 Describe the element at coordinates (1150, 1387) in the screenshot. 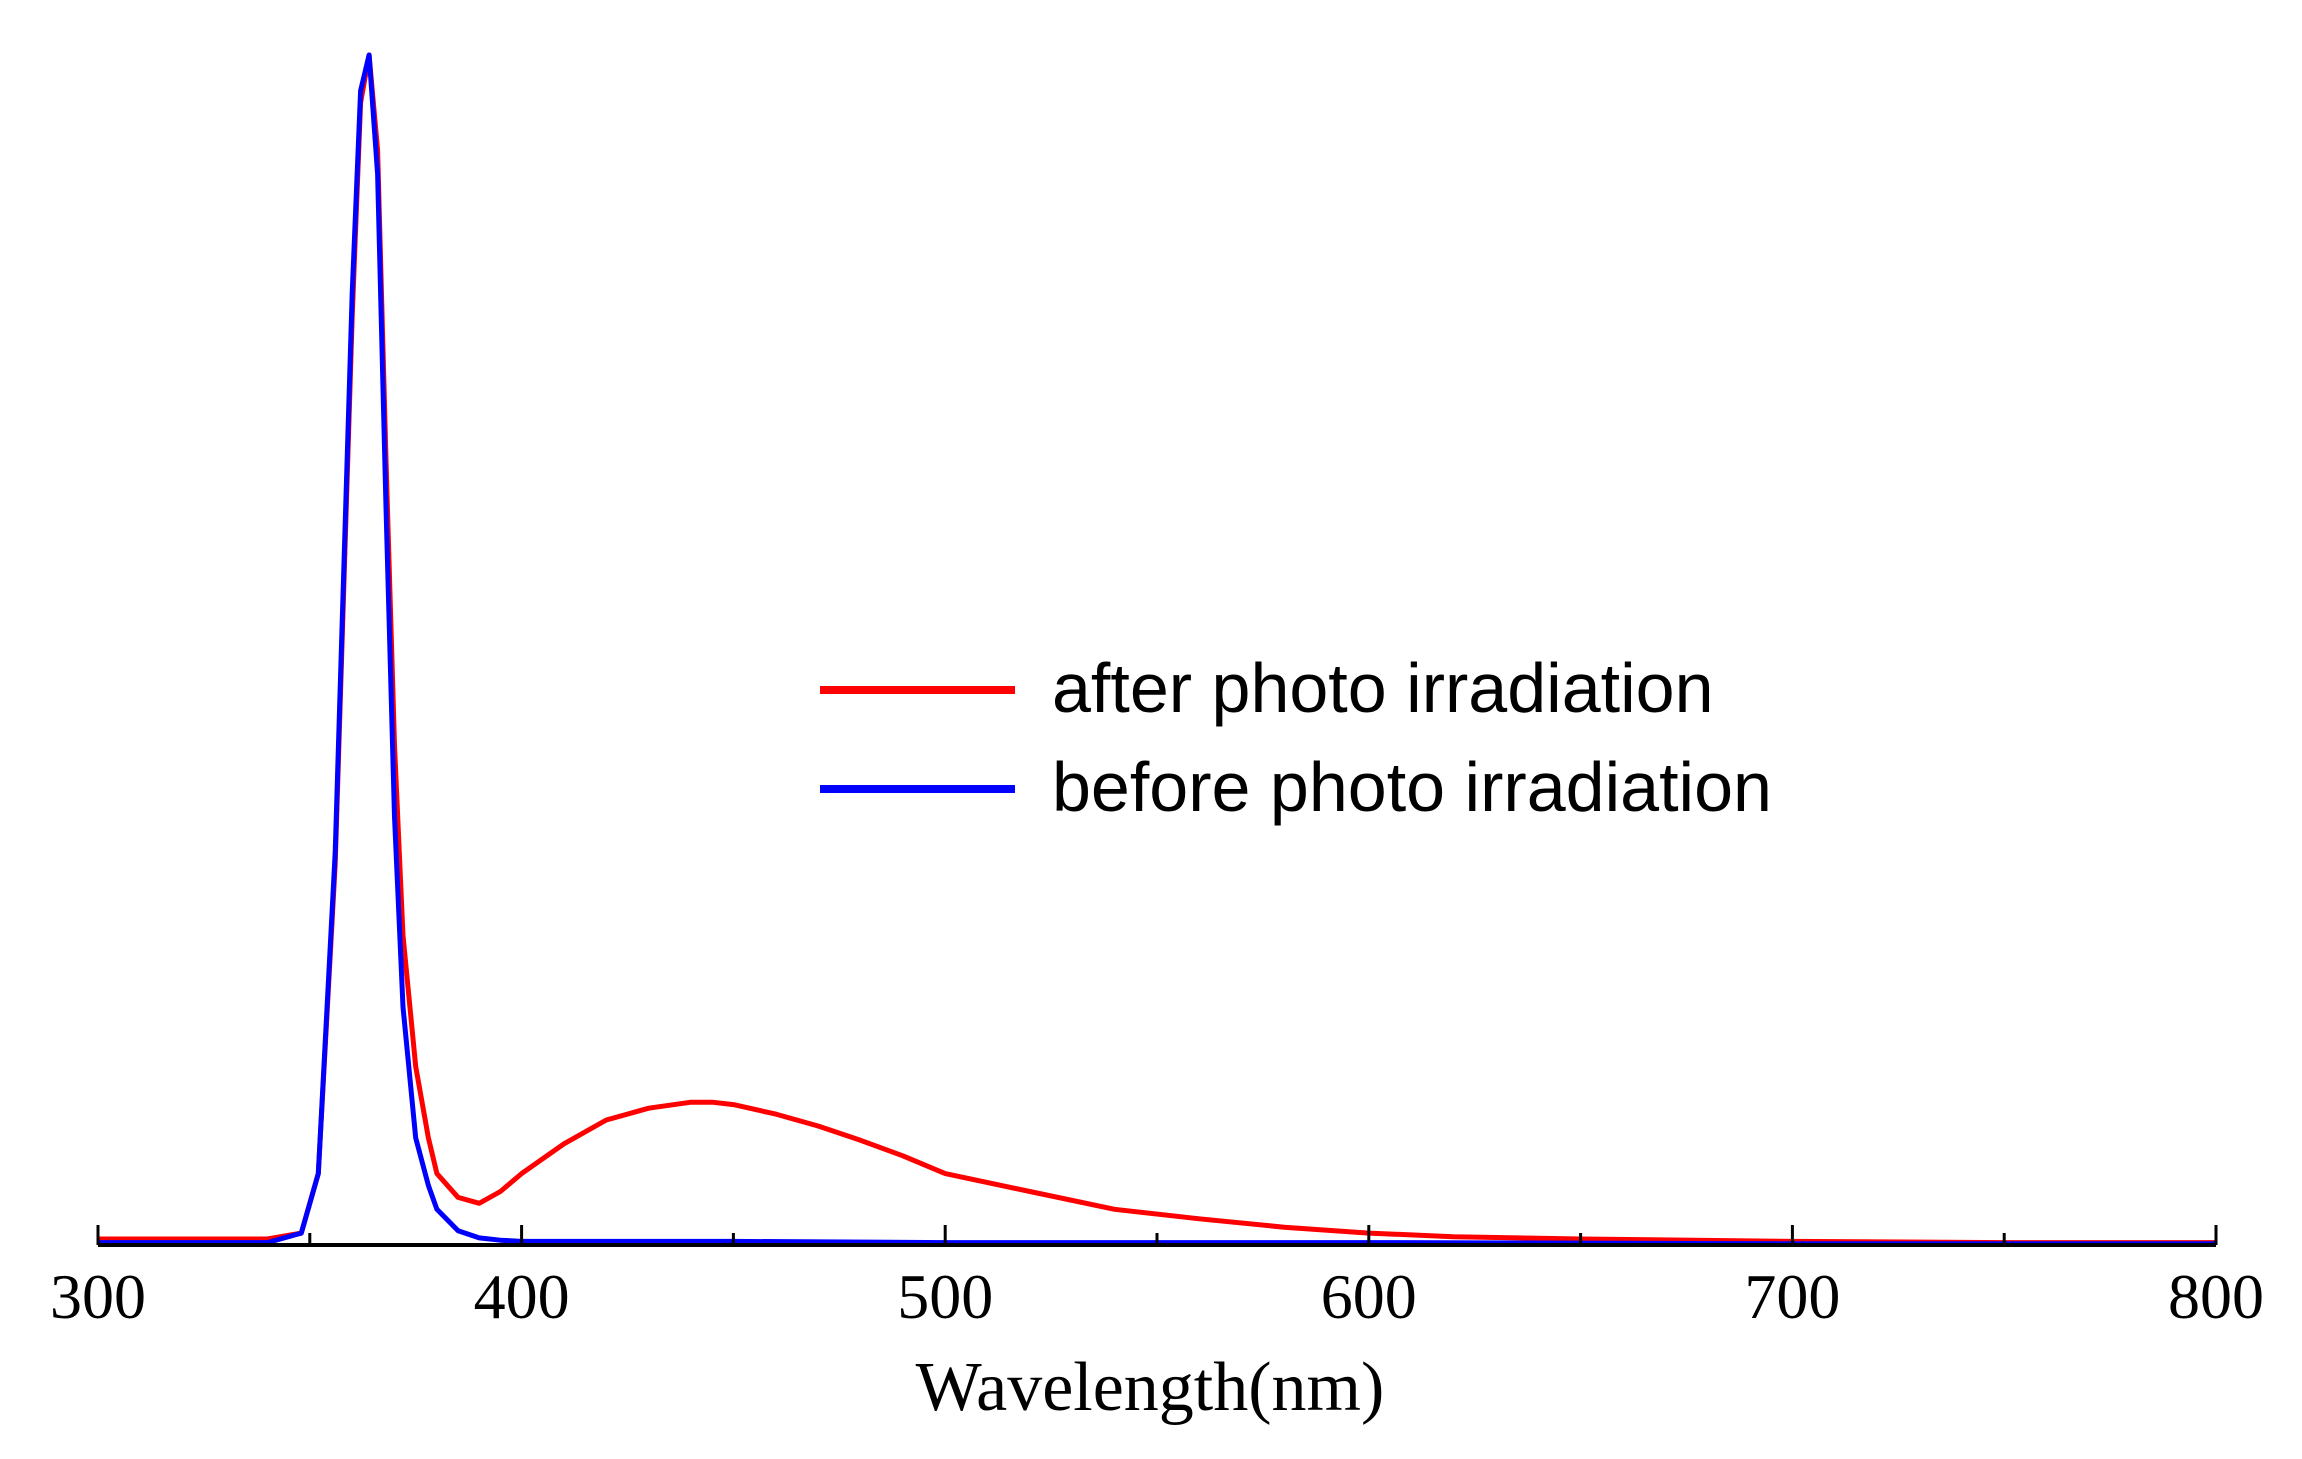

I see `x-axis-title: Wavelength(nm)` at that location.